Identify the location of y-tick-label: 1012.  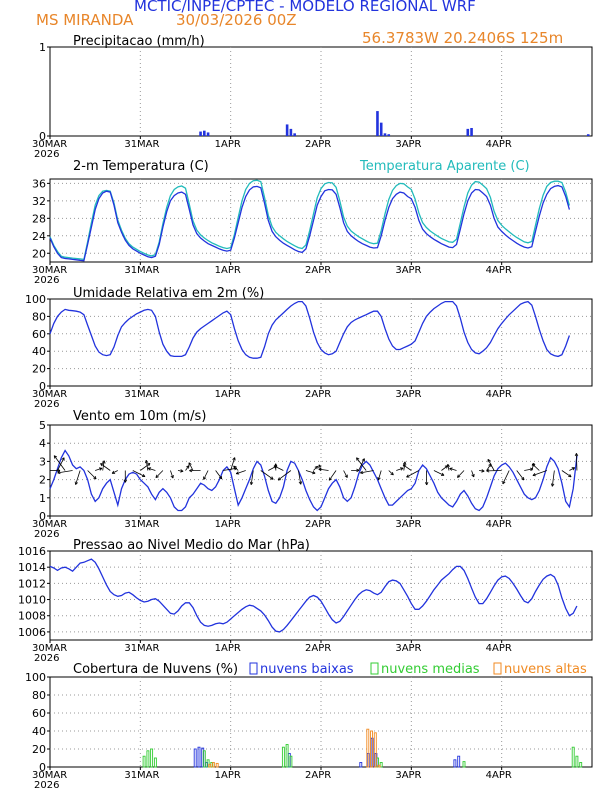
(32, 583).